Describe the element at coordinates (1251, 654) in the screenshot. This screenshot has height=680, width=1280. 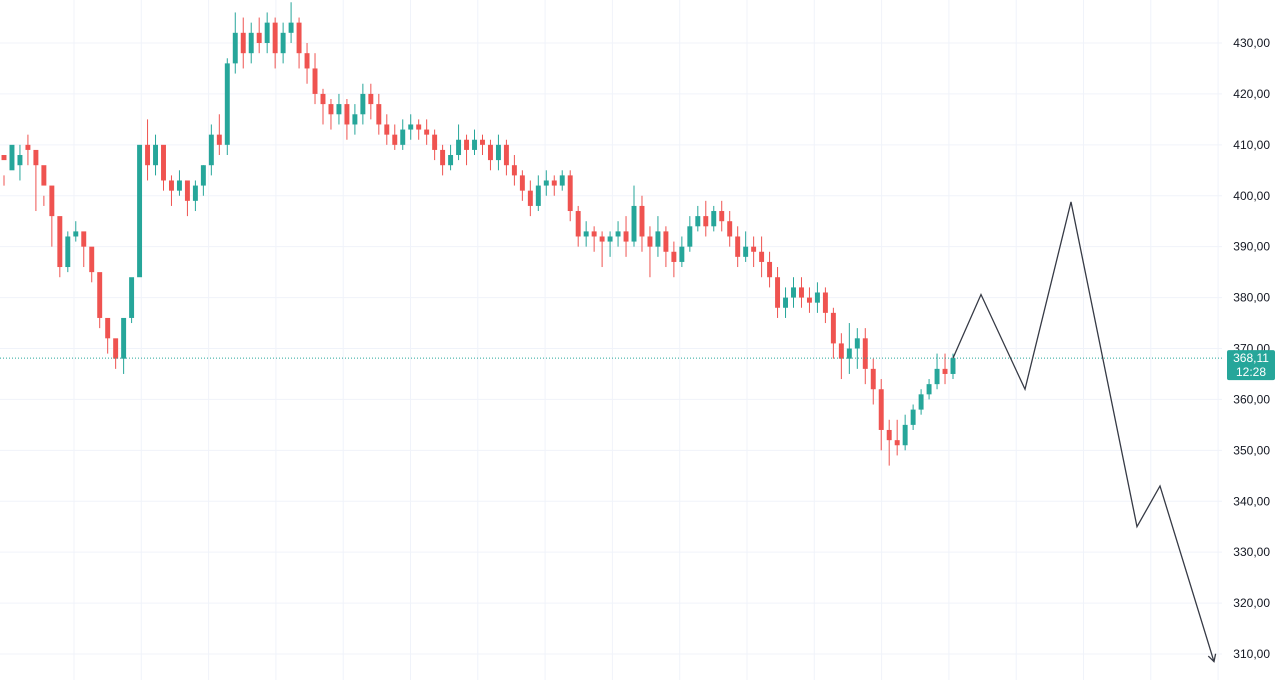
I see `y-tick-label: 310,00` at that location.